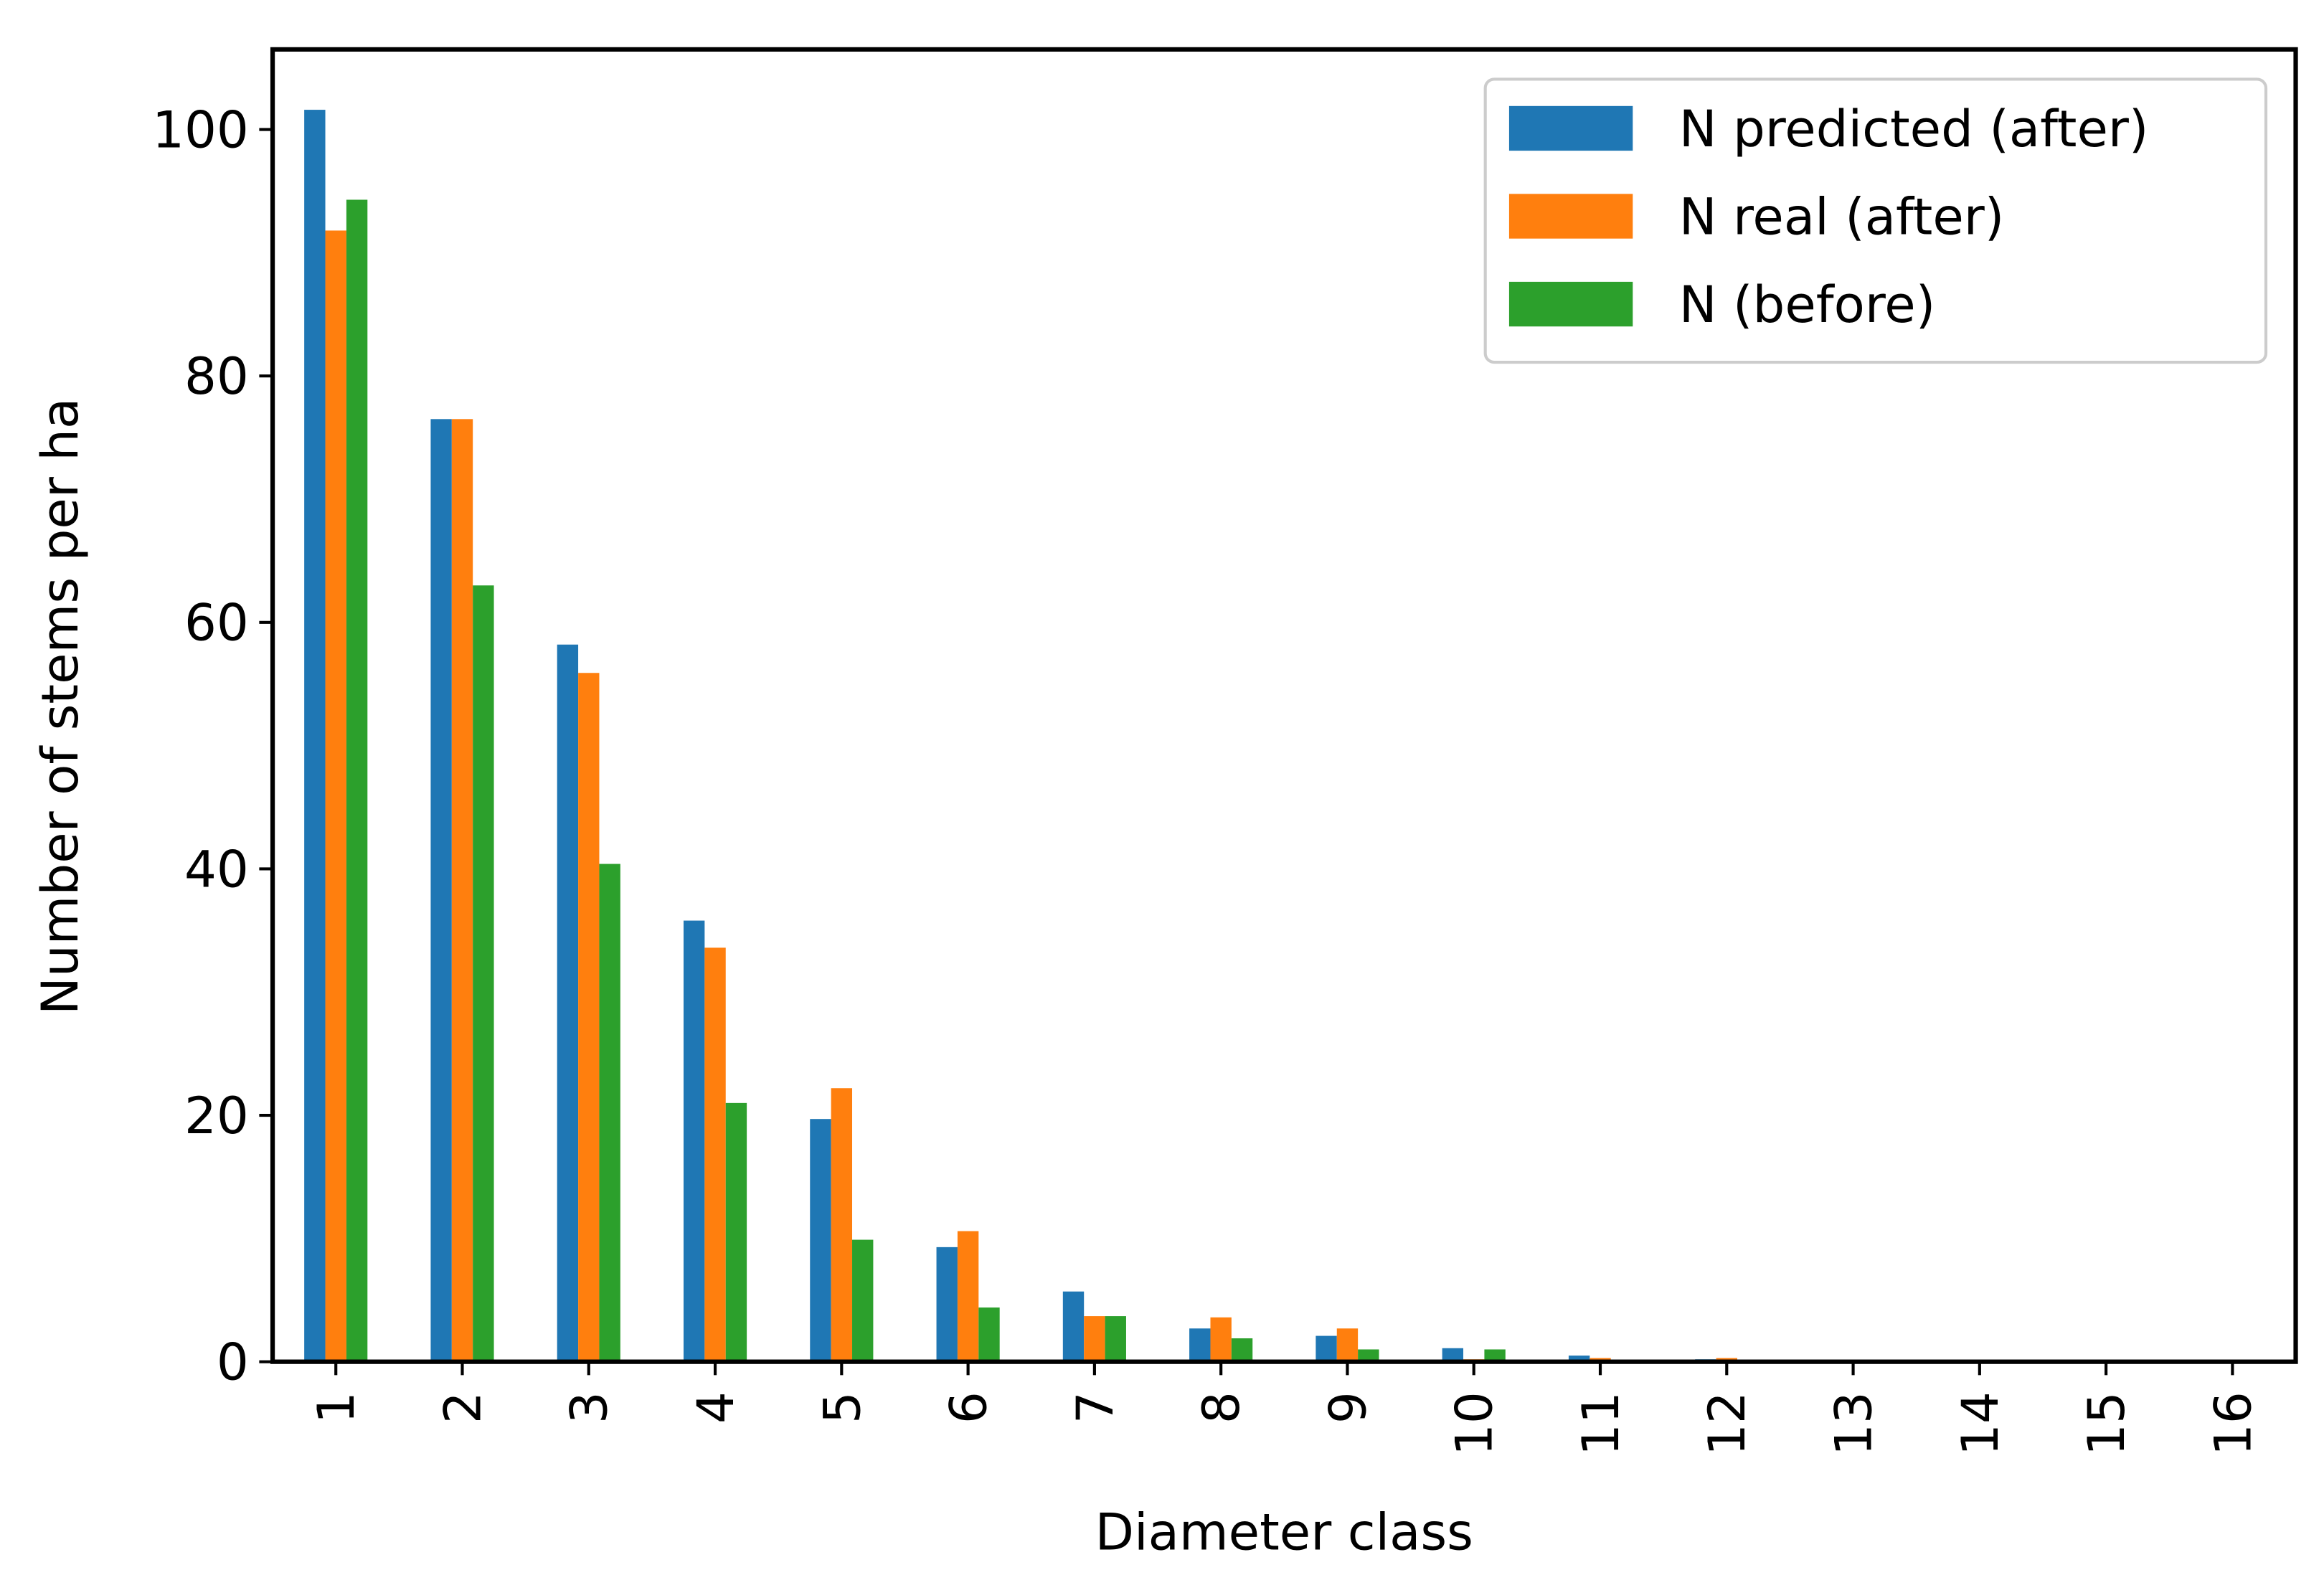  What do you see at coordinates (842, 1407) in the screenshot?
I see `x-tick-label: 5` at bounding box center [842, 1407].